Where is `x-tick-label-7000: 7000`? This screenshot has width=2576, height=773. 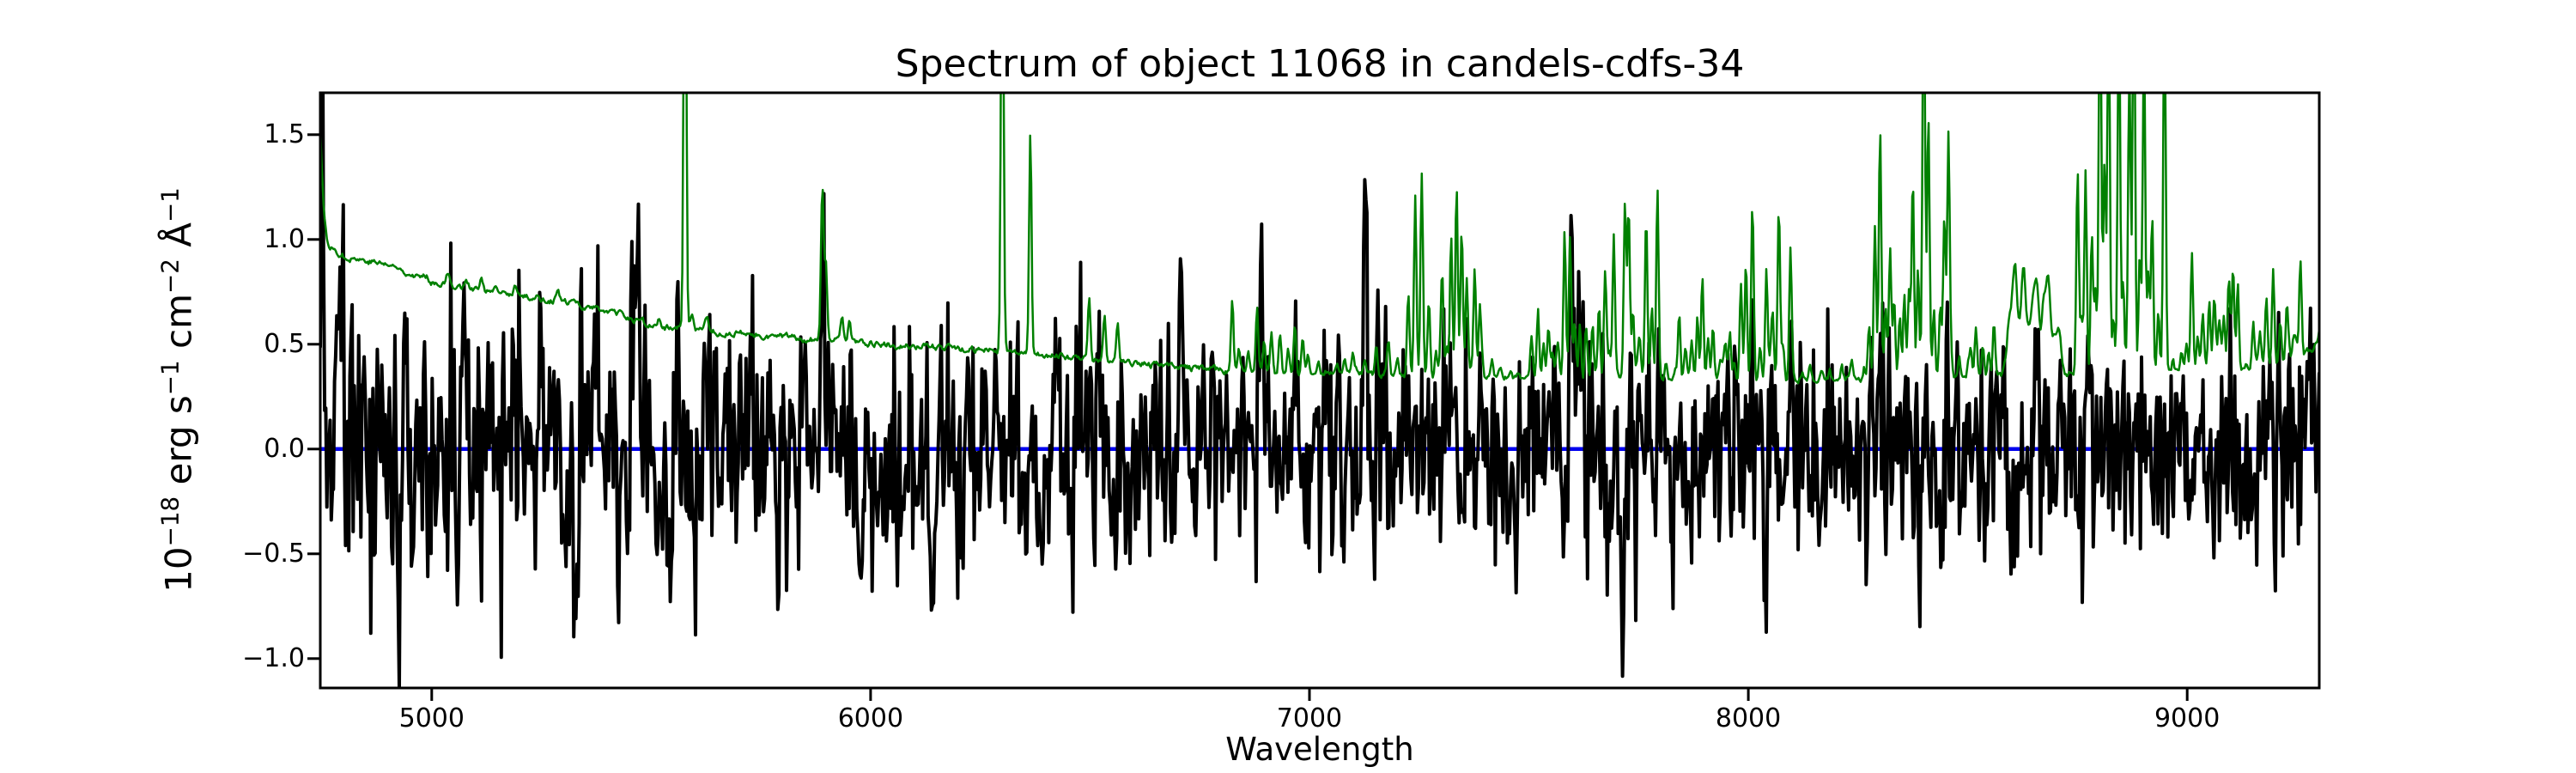 x-tick-label-7000: 7000 is located at coordinates (1309, 718).